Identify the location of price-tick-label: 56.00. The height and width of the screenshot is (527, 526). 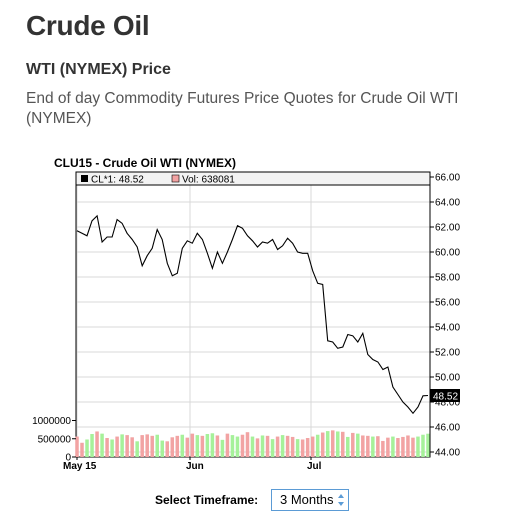
(447, 303).